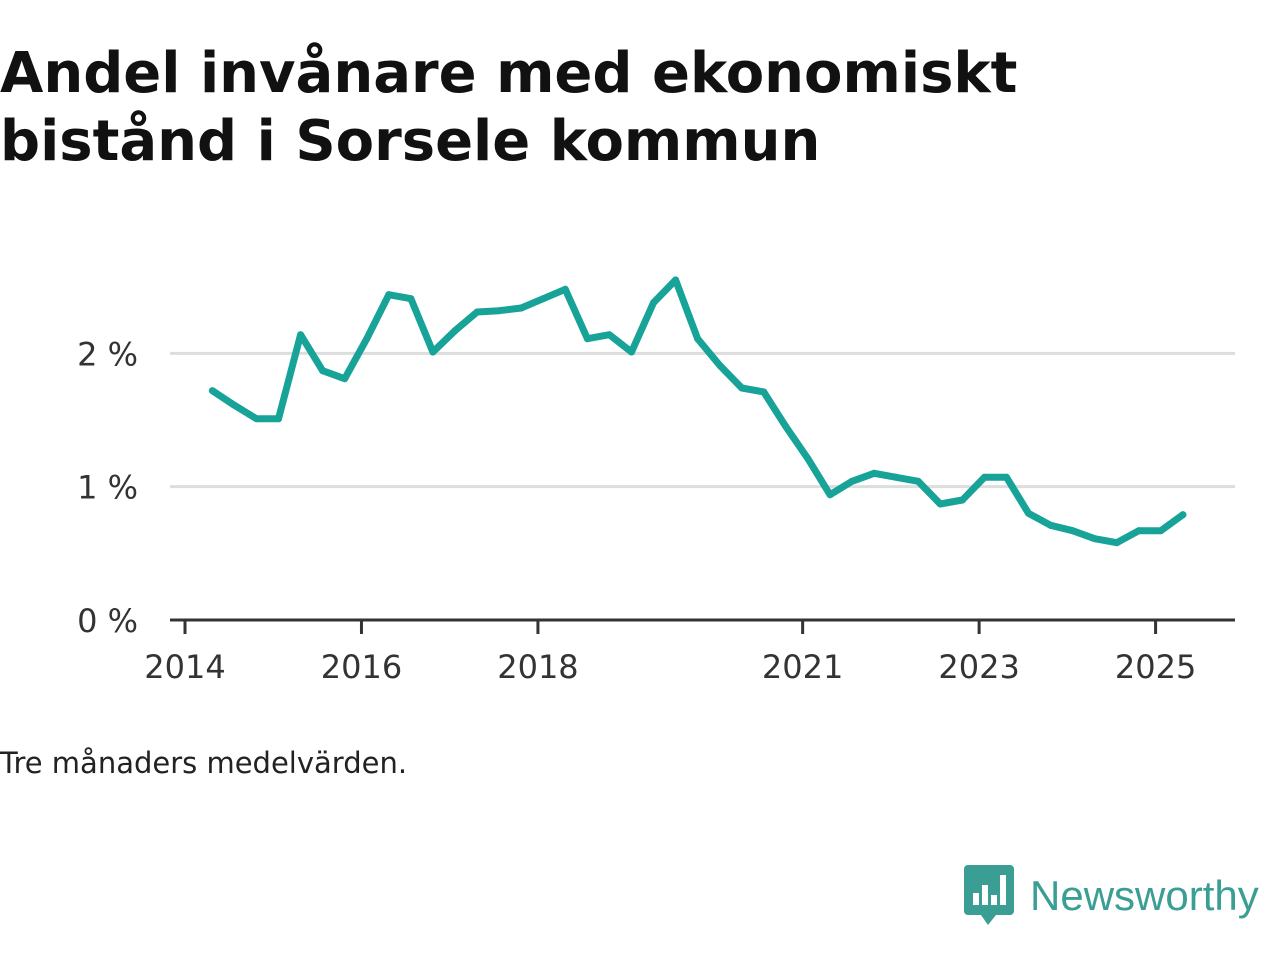 Image resolution: width=1280 pixels, height=960 pixels. What do you see at coordinates (689, 652) in the screenshot?
I see `x-axis: 2014 2016 2018 2021 2023 2025` at bounding box center [689, 652].